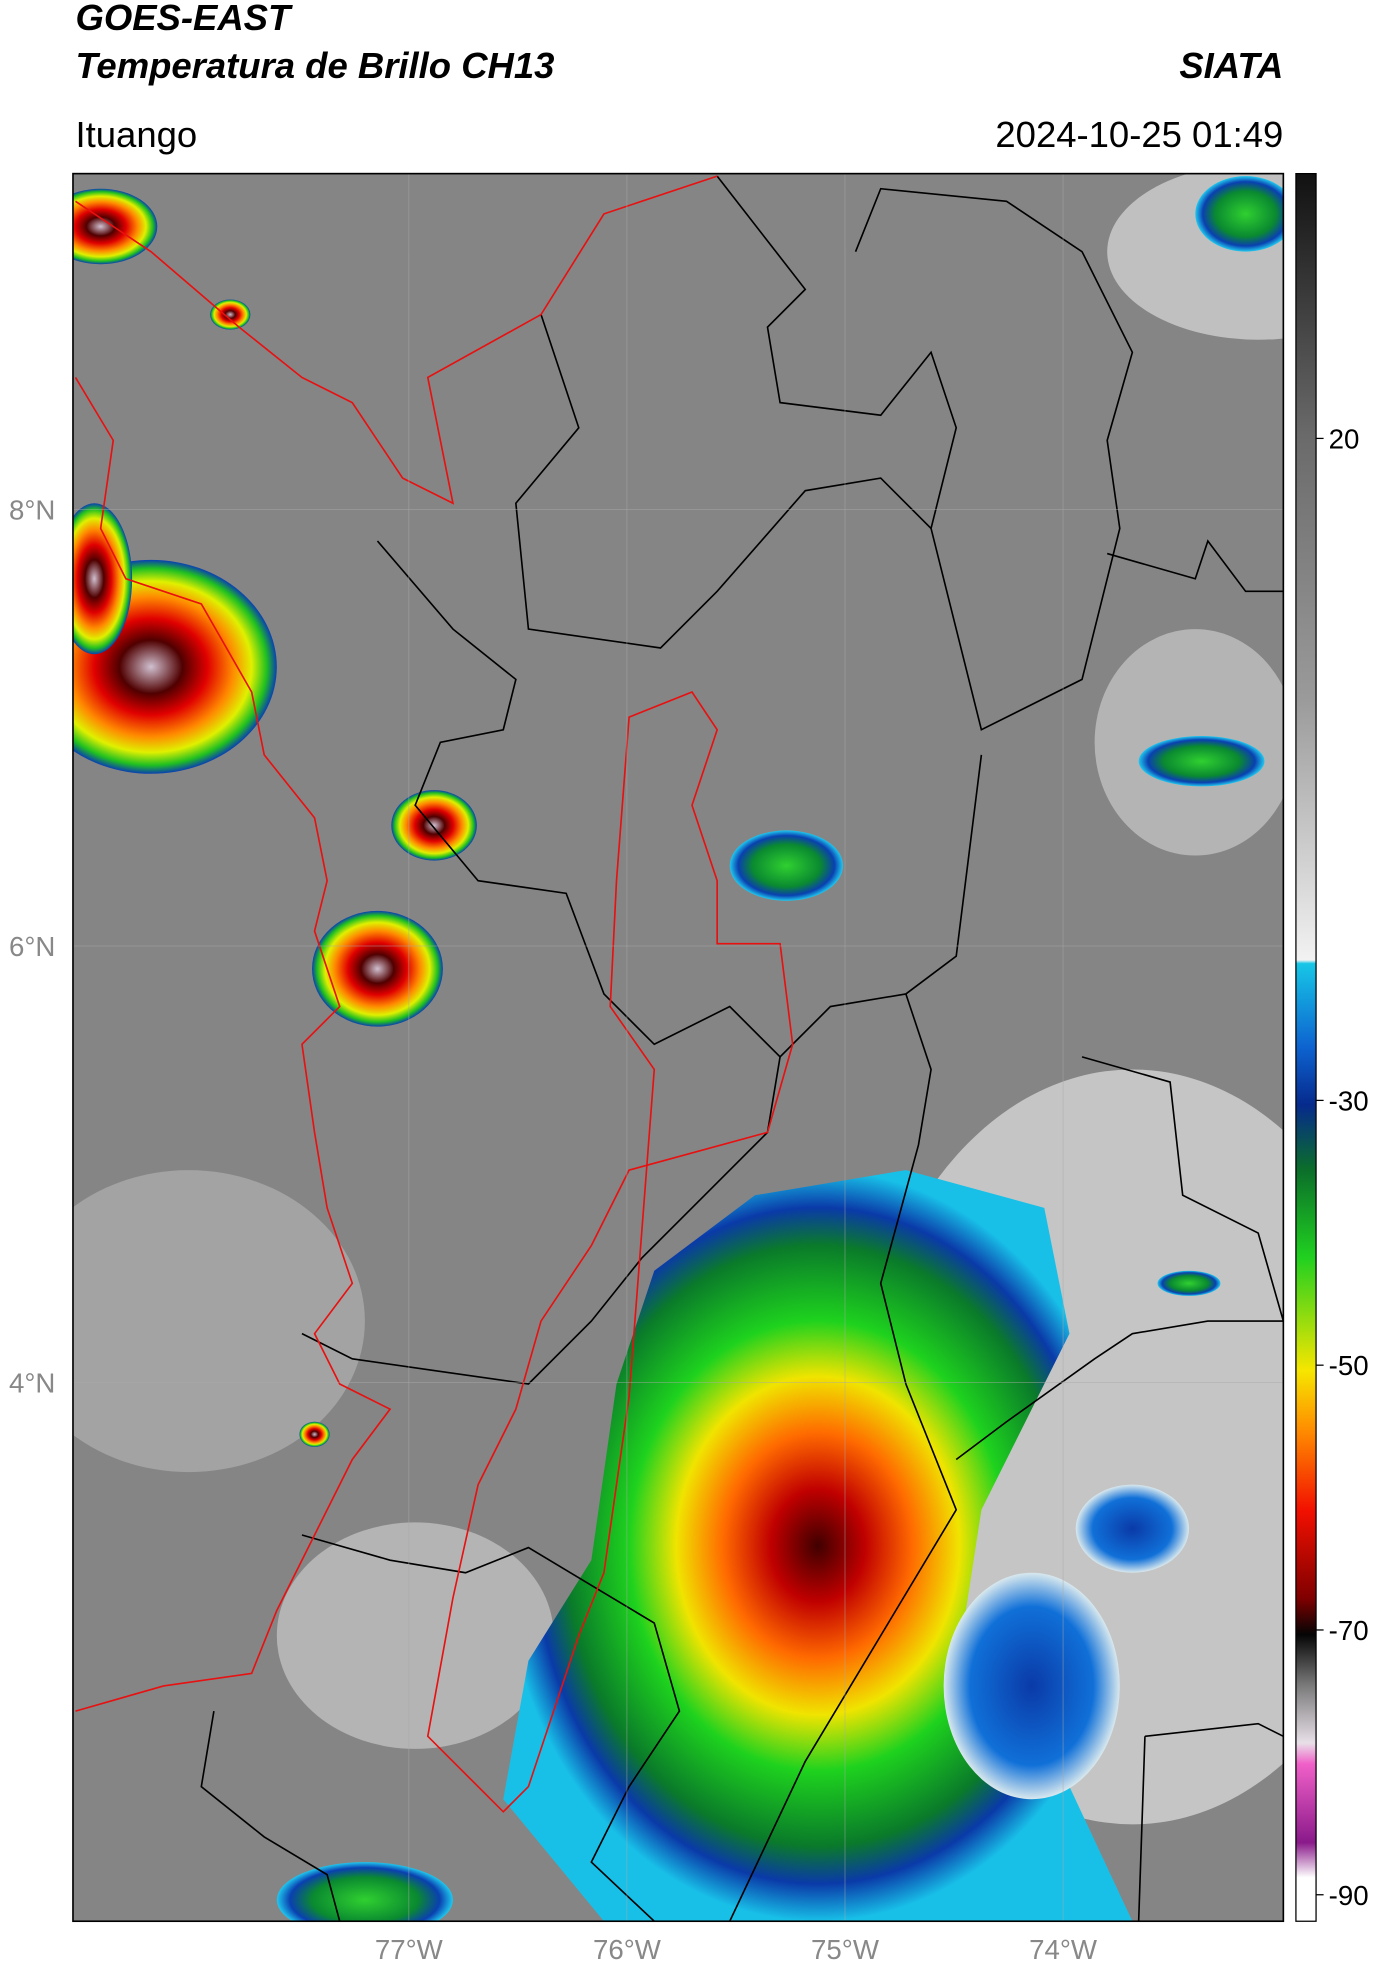 The width and height of the screenshot is (1384, 1981). I want to click on title: GOES-EAST, so click(184, 19).